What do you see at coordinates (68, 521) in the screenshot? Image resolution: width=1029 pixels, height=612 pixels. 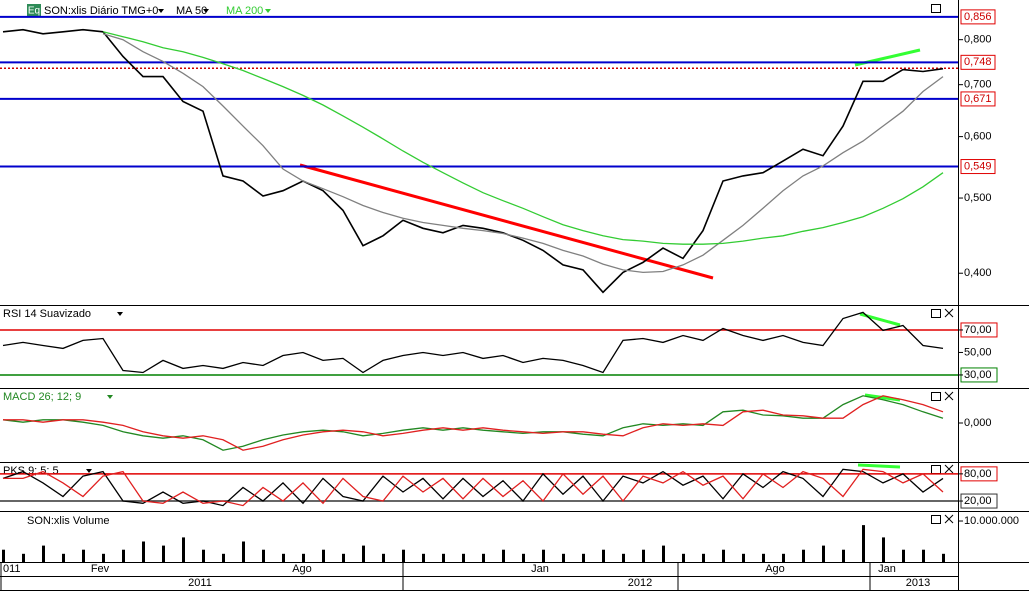 I see `panel-title: SON:xlis Volume` at bounding box center [68, 521].